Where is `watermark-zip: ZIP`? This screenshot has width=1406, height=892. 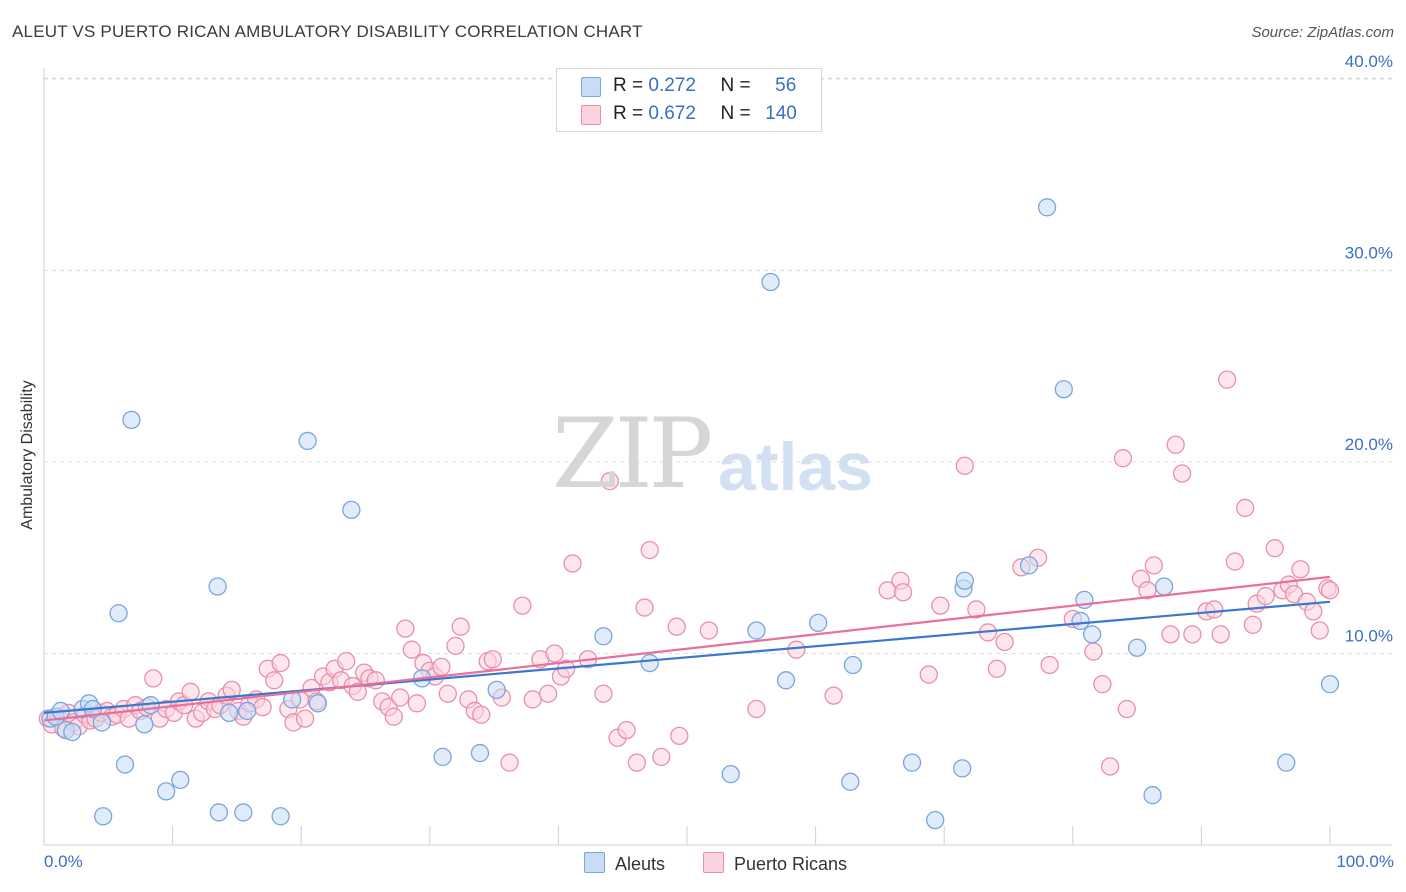 watermark-zip: ZIP is located at coordinates (632, 454).